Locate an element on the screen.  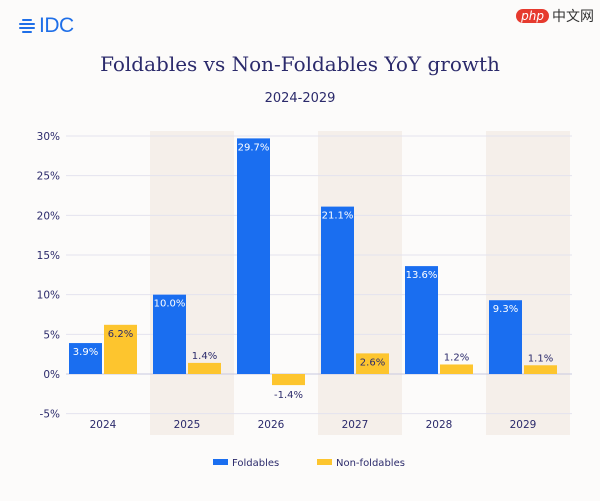
bar-non-foldables-2025 is located at coordinates (204, 368).